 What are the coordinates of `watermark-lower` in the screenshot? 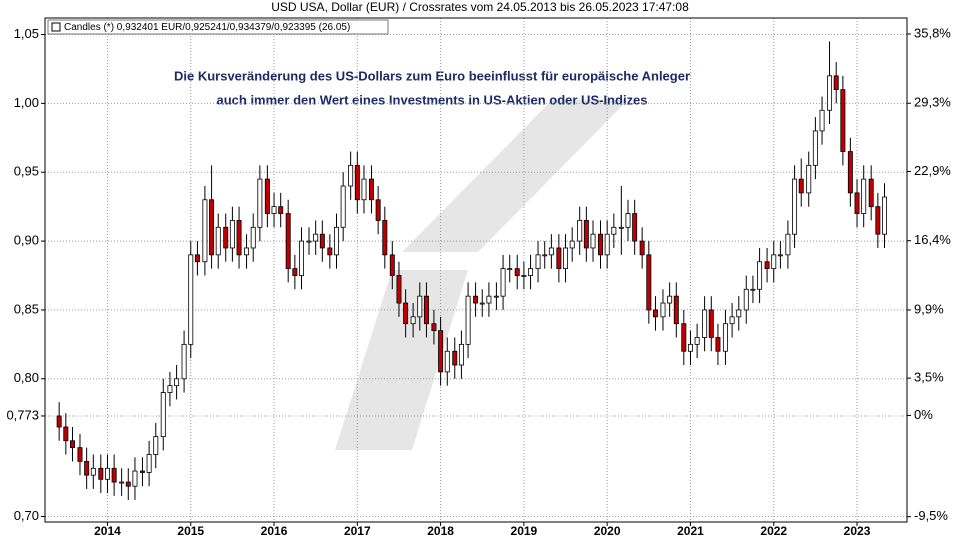 It's located at (401, 360).